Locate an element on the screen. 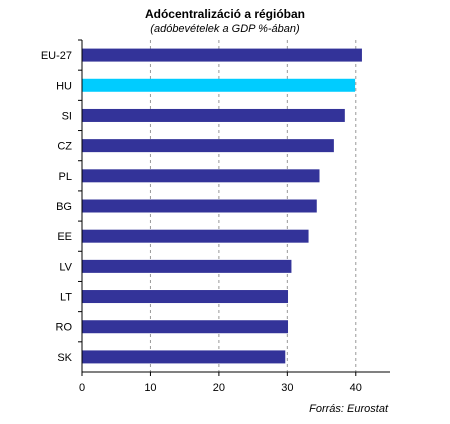 Image resolution: width=450 pixels, height=424 pixels. x-tick-label: 20 is located at coordinates (219, 388).